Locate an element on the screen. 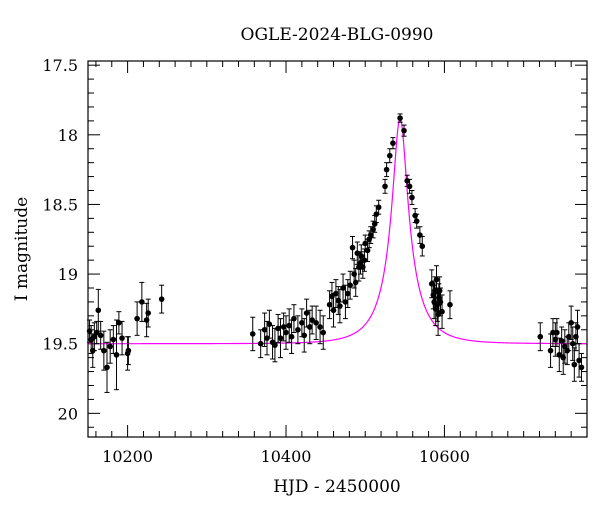 The height and width of the screenshot is (512, 600). y-tick-label: 18.5 is located at coordinates (60, 204).